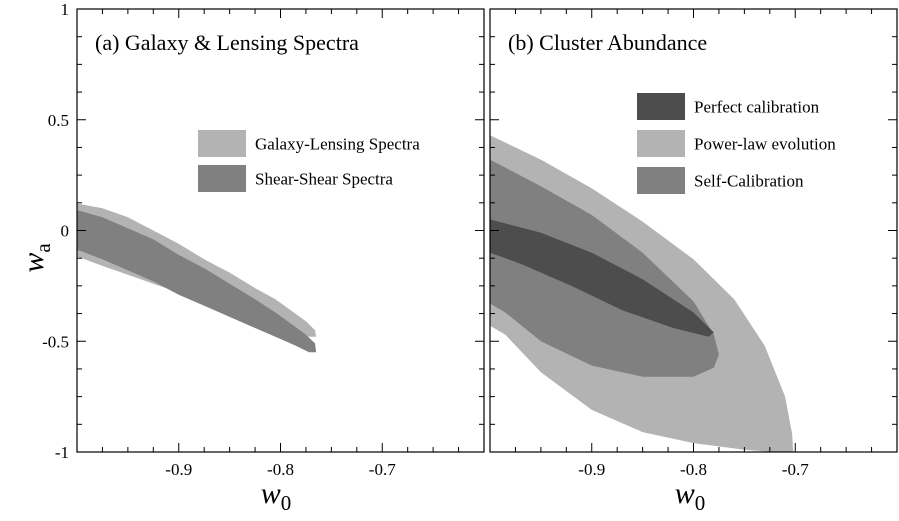  I want to click on y-tick-label: -0.5, so click(55, 341).